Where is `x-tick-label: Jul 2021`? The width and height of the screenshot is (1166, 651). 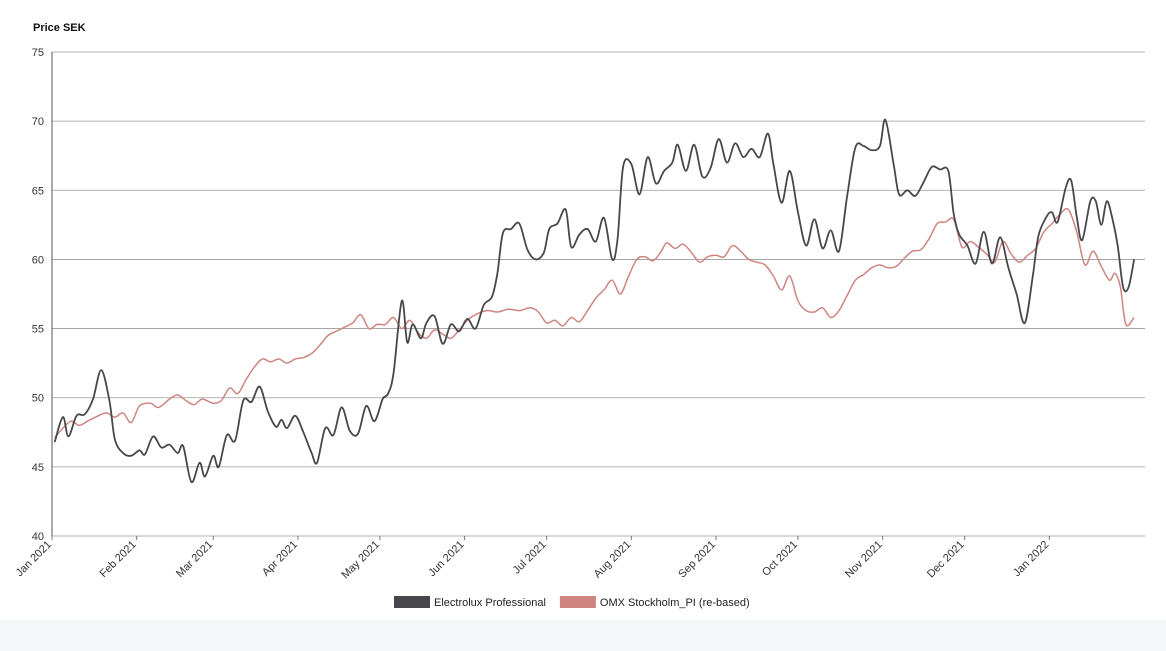
x-tick-label: Jul 2021 is located at coordinates (530, 558).